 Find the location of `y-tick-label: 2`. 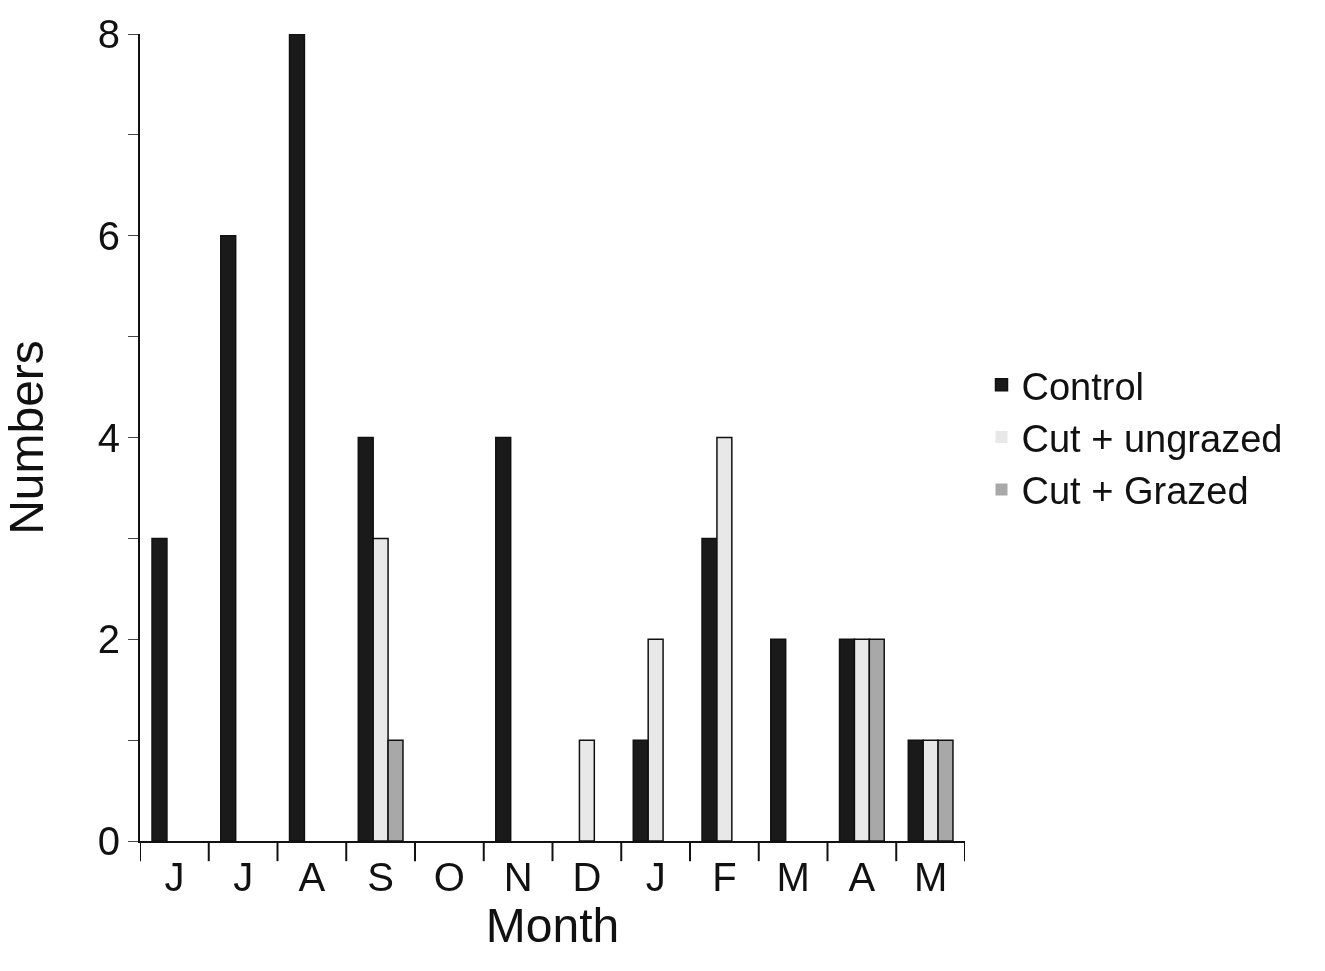

y-tick-label: 2 is located at coordinates (108, 639).